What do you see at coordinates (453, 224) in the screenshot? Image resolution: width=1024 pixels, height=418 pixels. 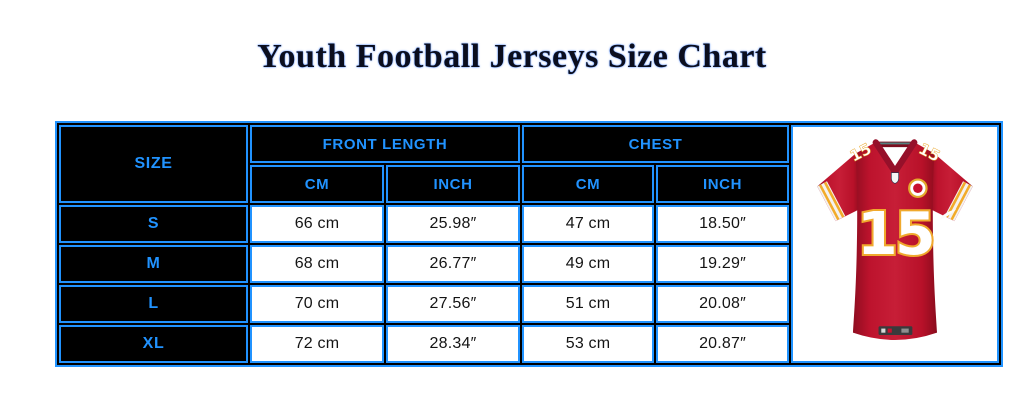 I see `front-inch-cell: 25.98″` at bounding box center [453, 224].